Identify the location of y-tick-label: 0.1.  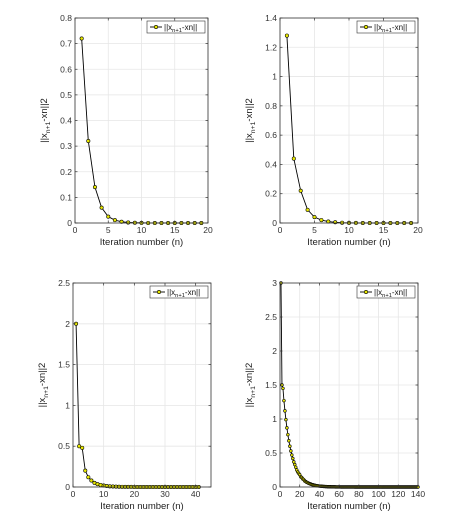
(66, 197).